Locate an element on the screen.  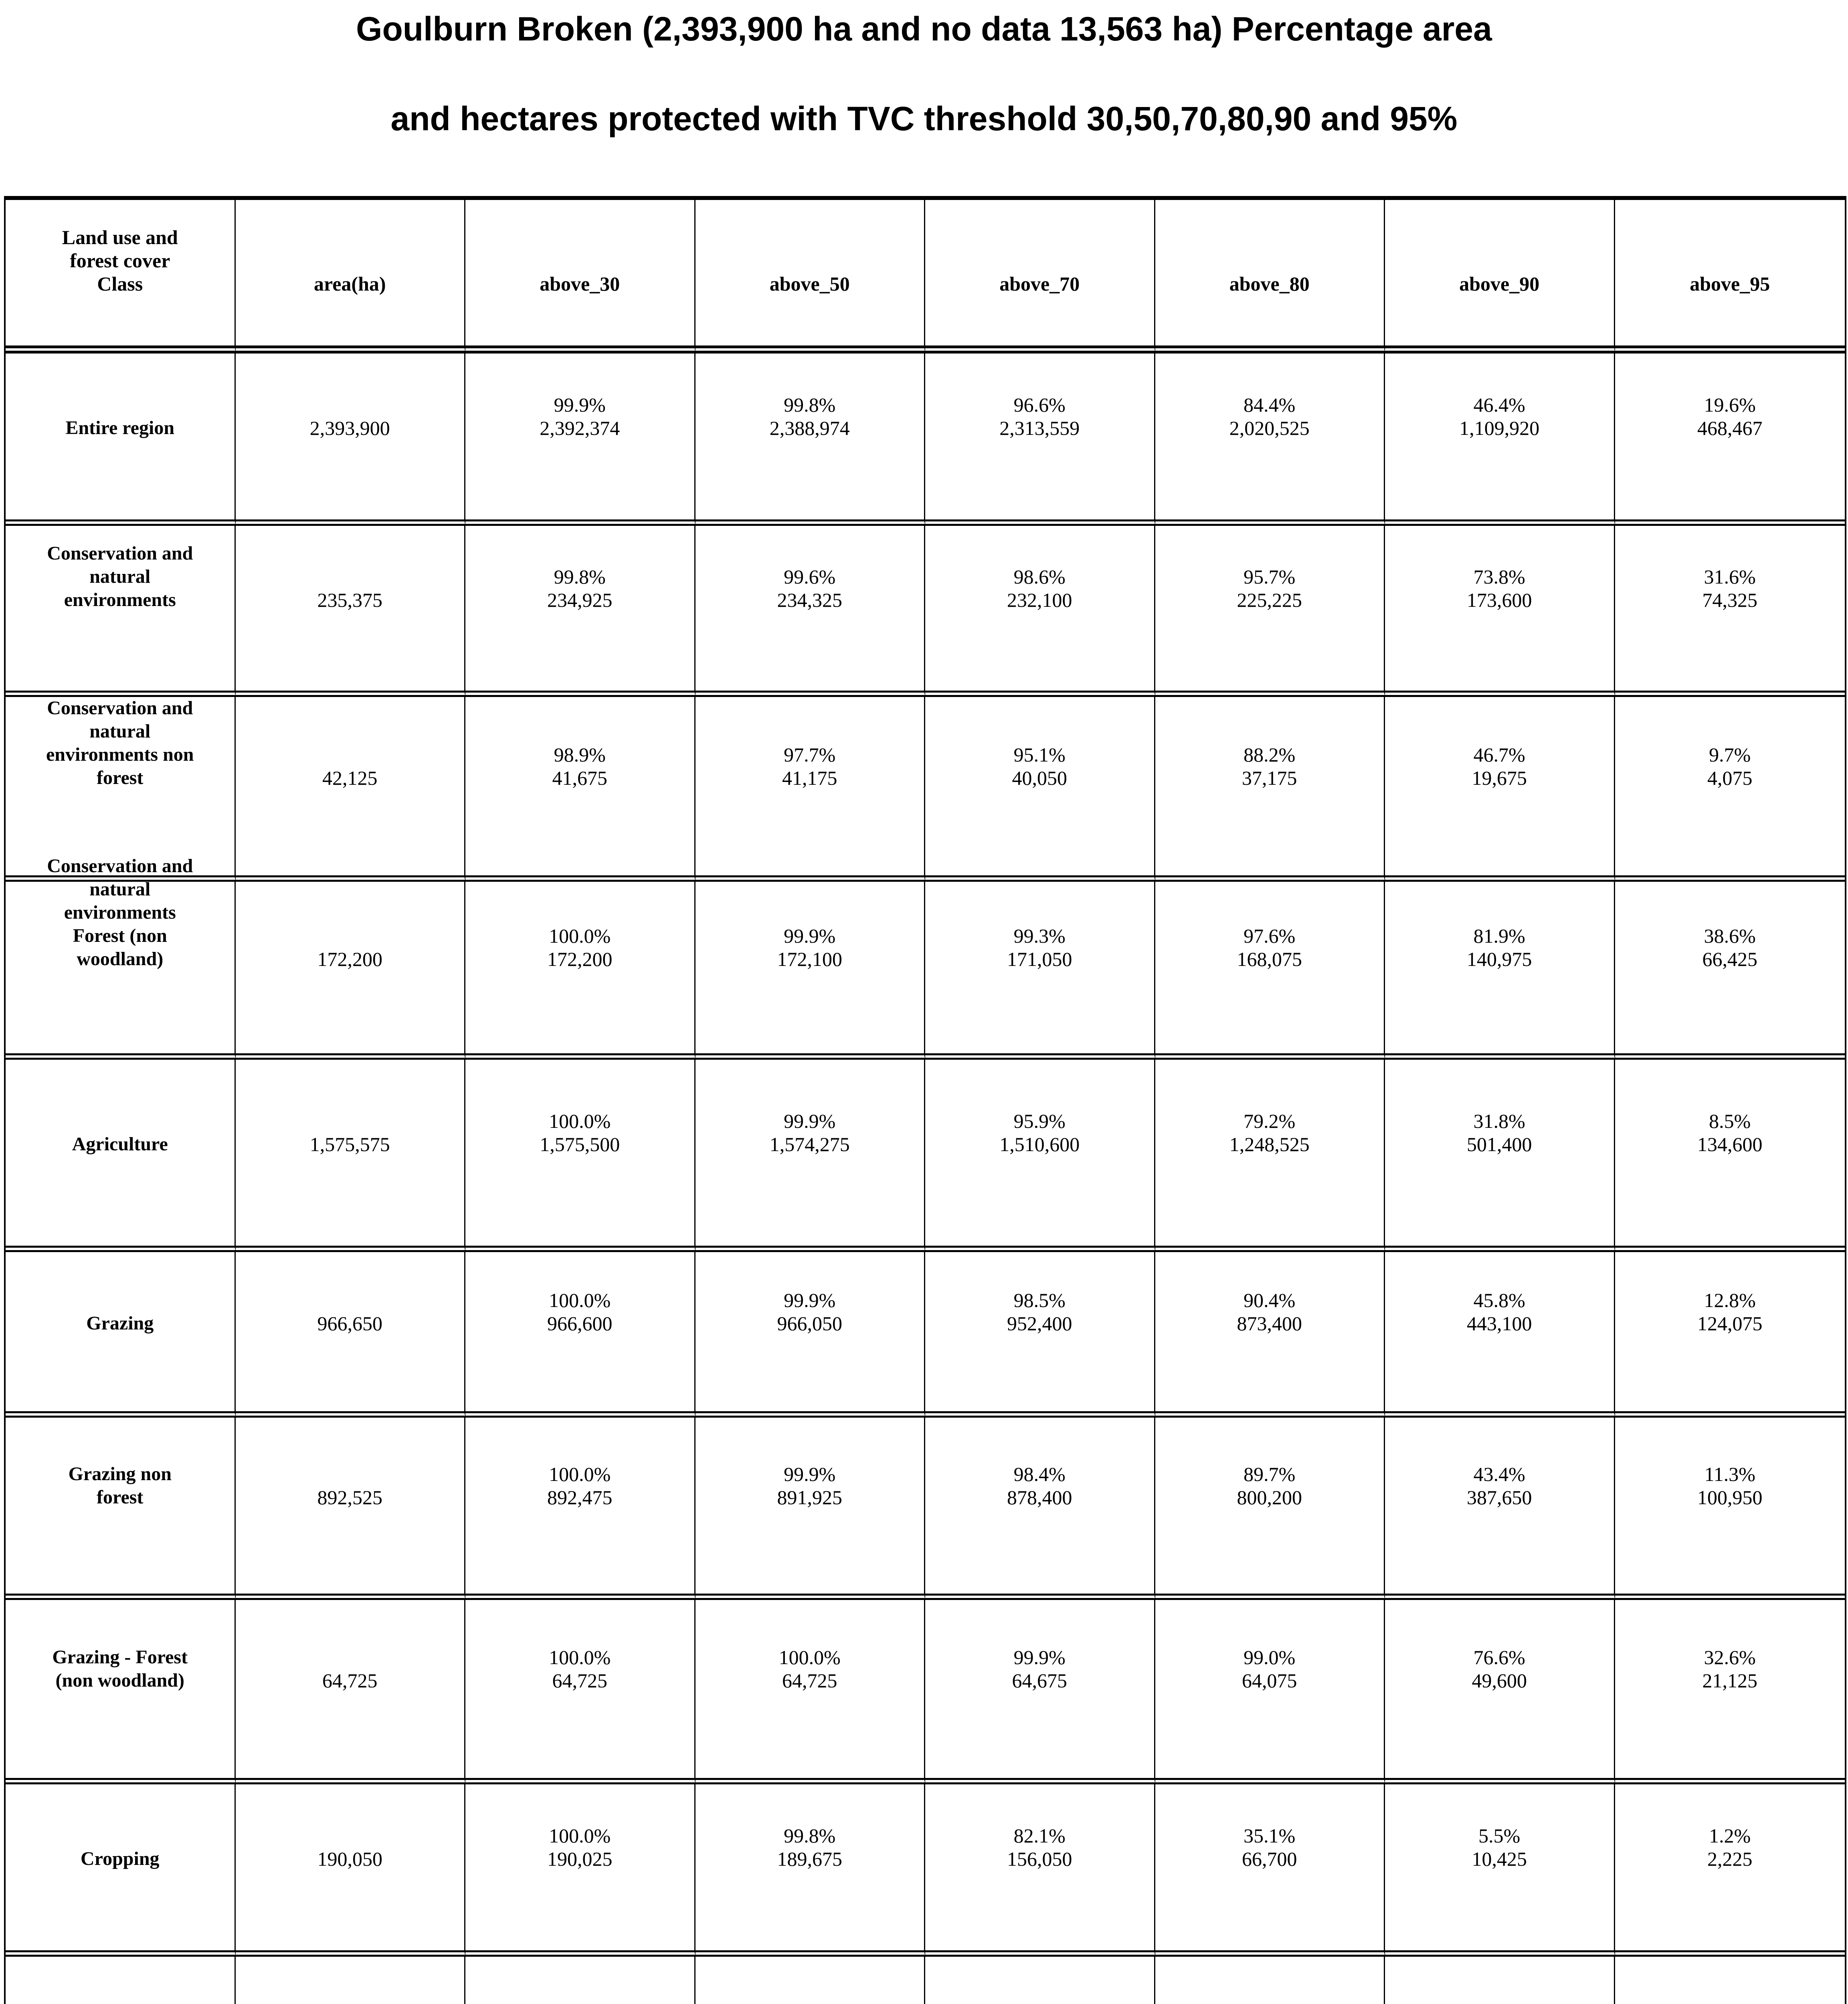
table-cell: 95.1% 40,050 is located at coordinates (1040, 789).